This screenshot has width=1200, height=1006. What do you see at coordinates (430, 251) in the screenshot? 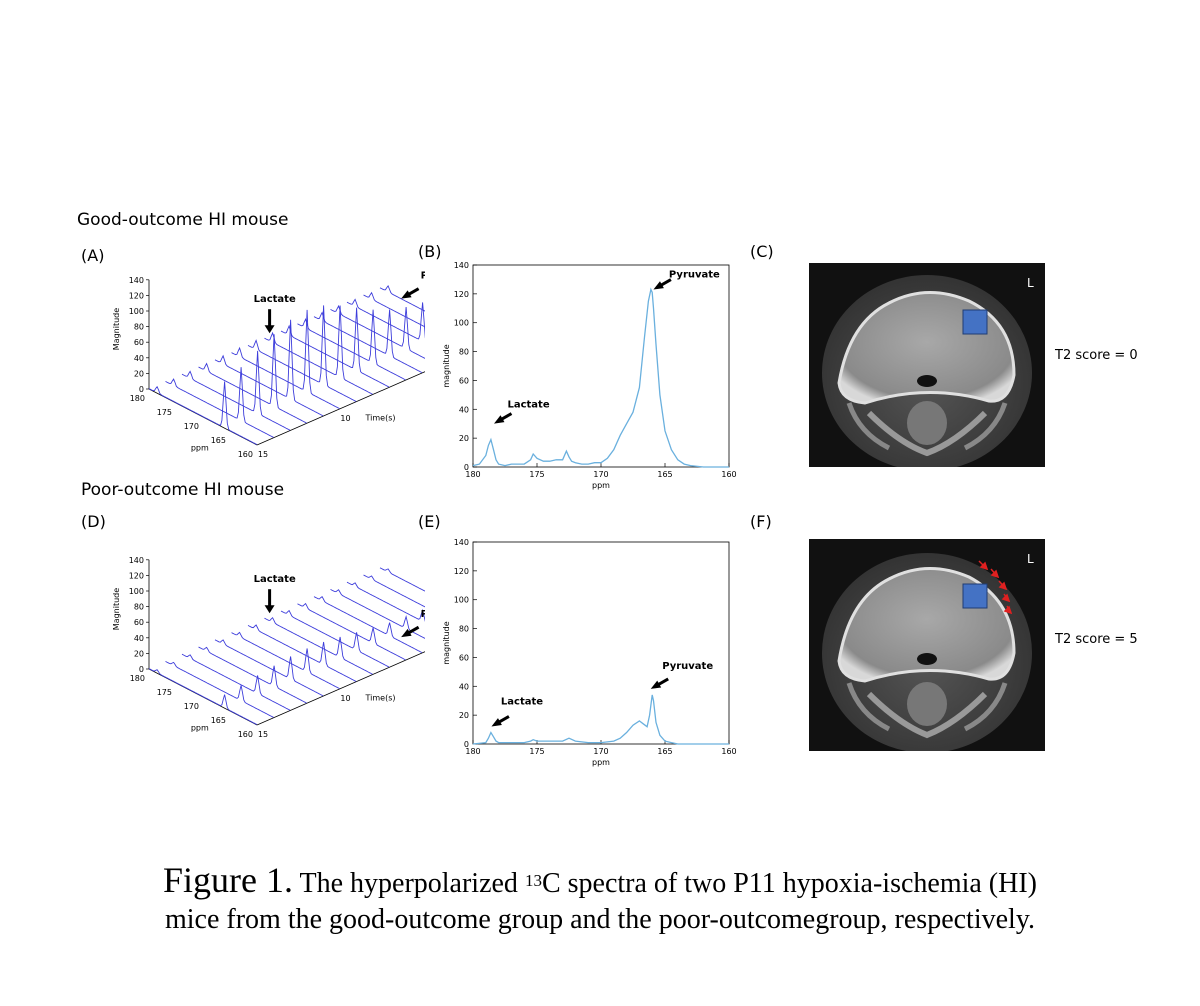
I see `panel-label-b: (B)` at bounding box center [430, 251].